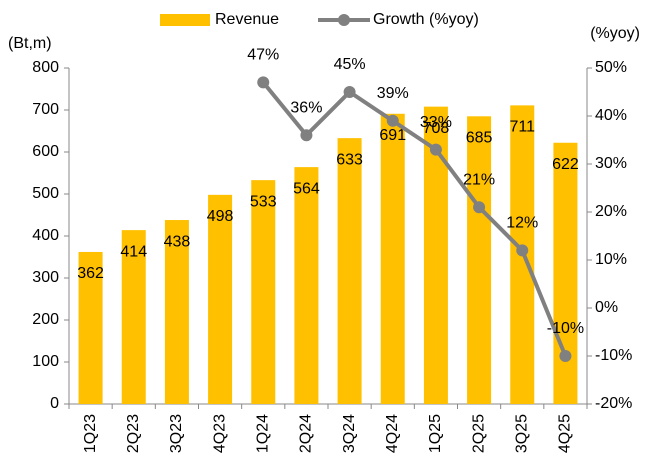  Describe the element at coordinates (263, 55) in the screenshot. I see `line-value-label: 47%` at that location.